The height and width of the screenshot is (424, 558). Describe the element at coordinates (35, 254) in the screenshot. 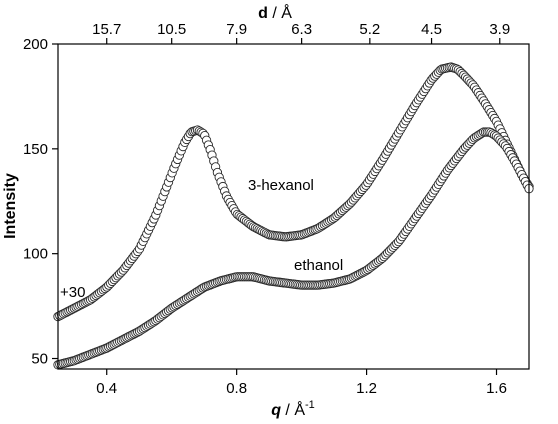

I see `y-tick-label: 100` at that location.